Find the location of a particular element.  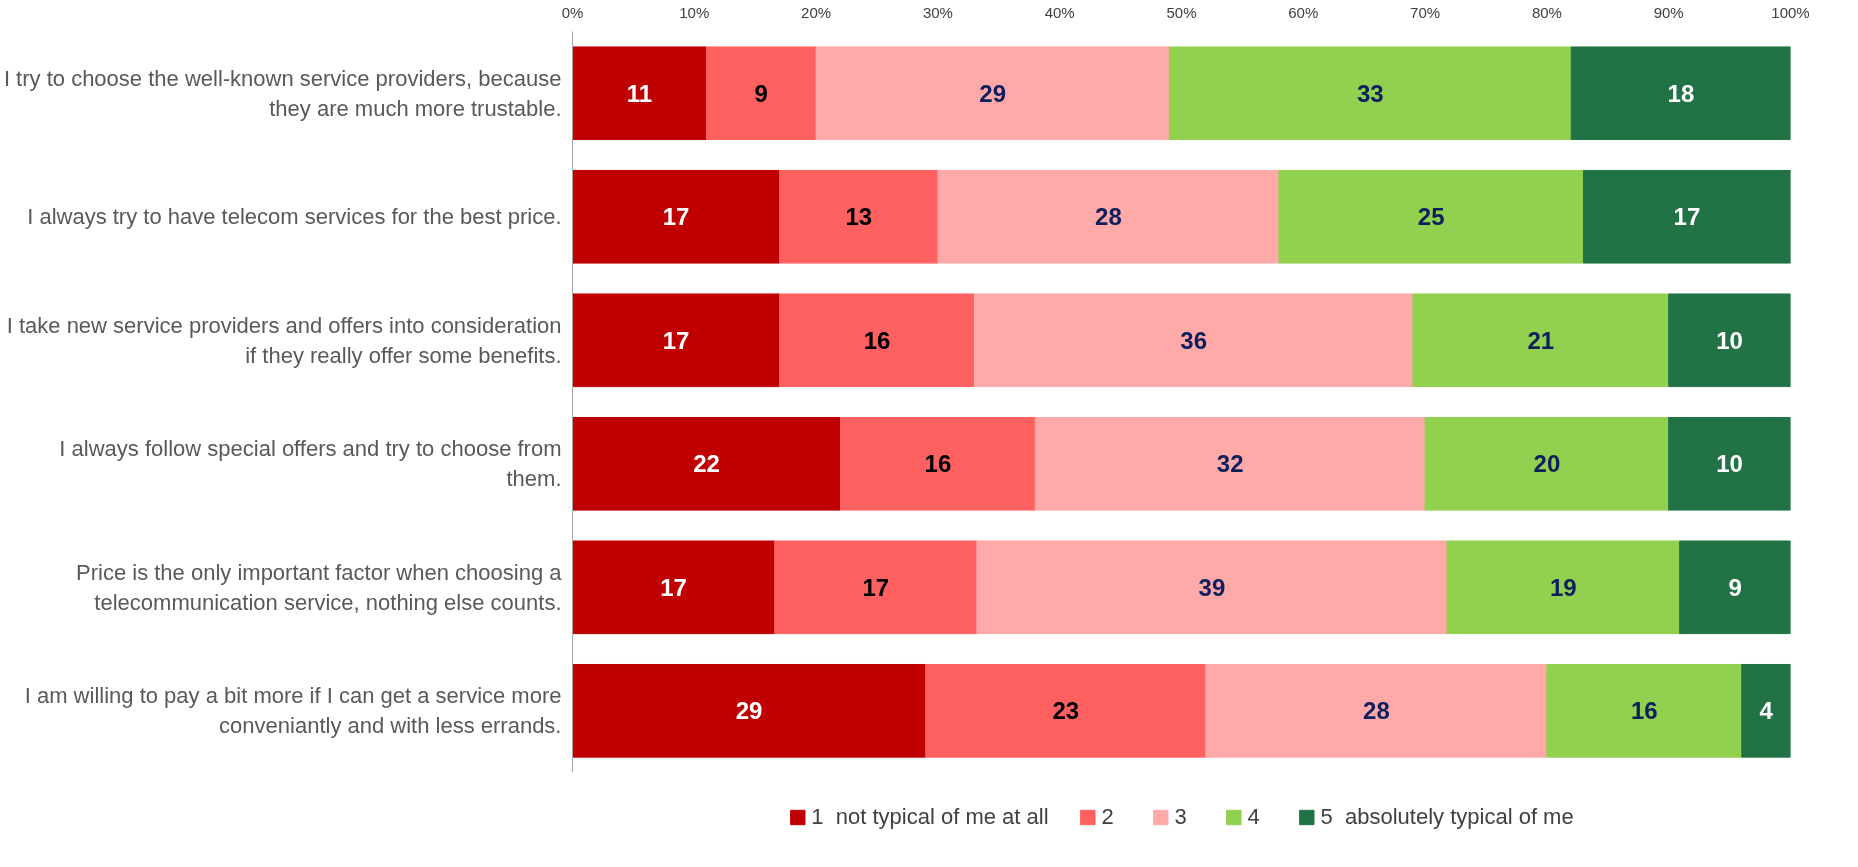

data-label: 36 is located at coordinates (1194, 340).